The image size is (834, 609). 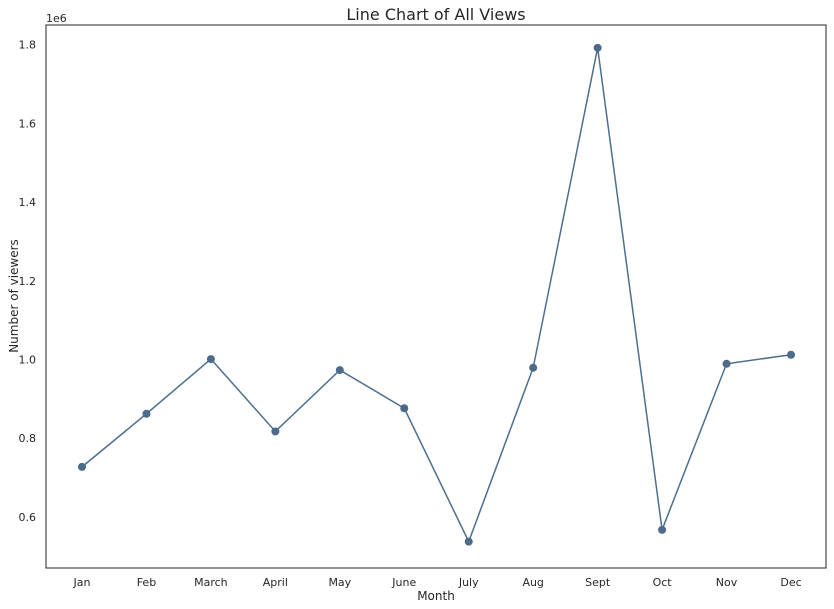 I want to click on x-tick-label: June, so click(x=403, y=582).